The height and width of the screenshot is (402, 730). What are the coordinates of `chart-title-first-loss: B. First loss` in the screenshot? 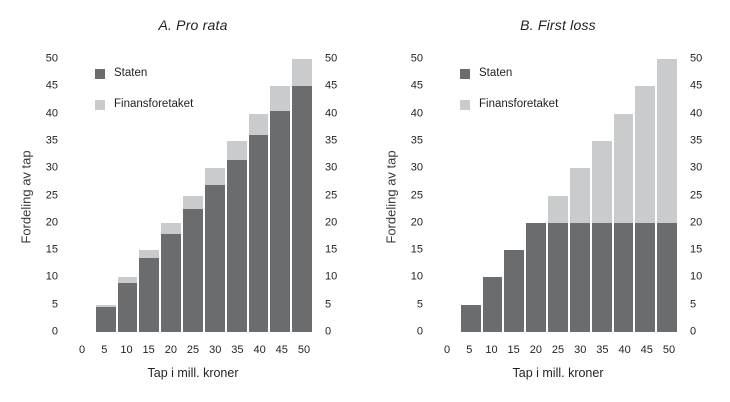 It's located at (558, 25).